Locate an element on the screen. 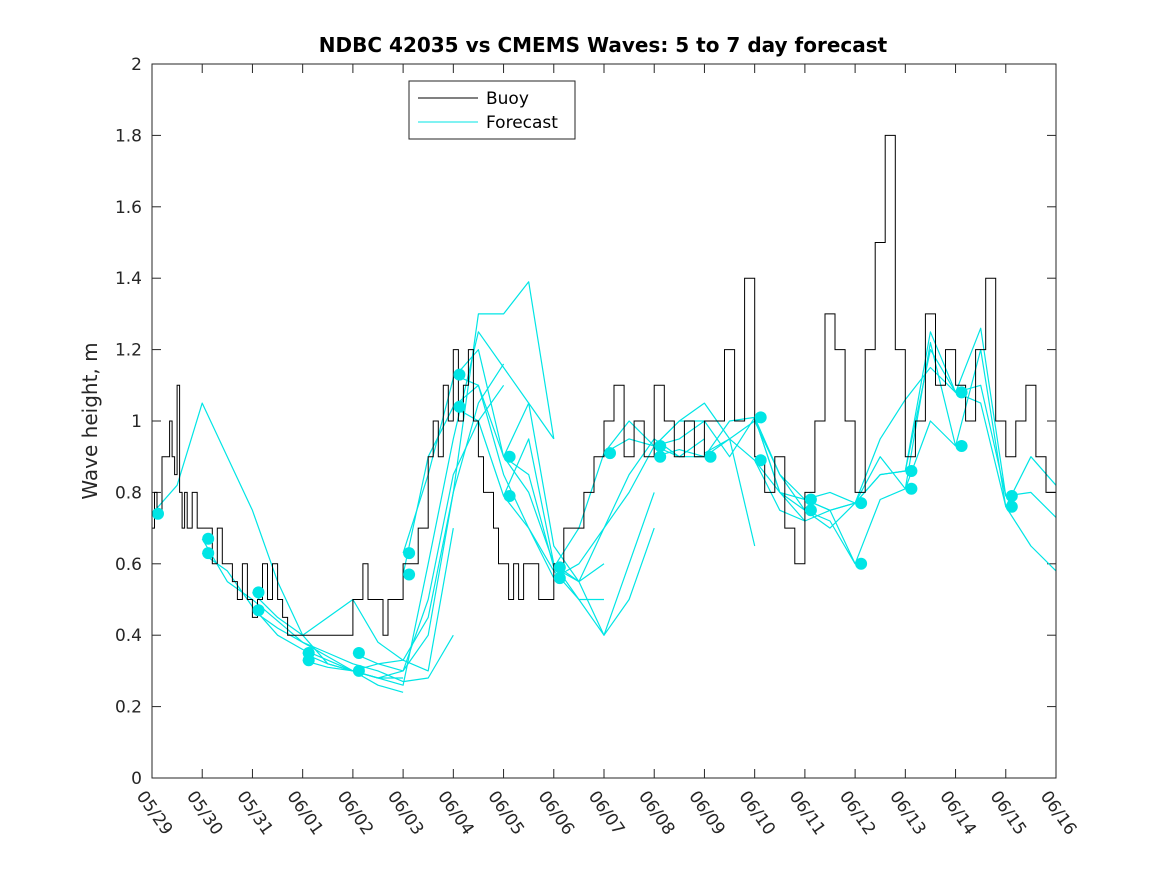 The width and height of the screenshot is (1167, 875). y-tick-label: 0.4 is located at coordinates (128, 636).